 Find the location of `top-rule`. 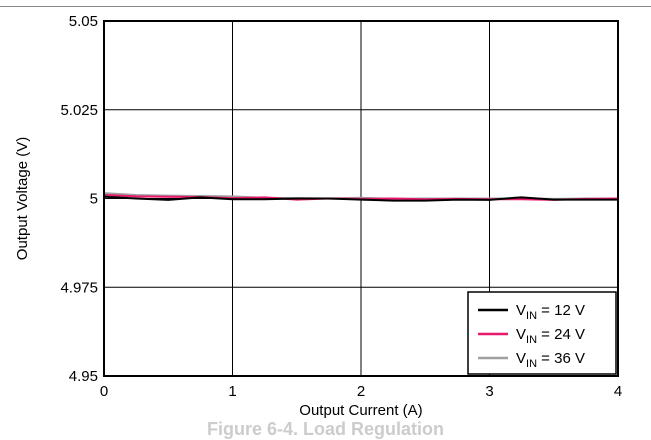

top-rule is located at coordinates (325, 6).